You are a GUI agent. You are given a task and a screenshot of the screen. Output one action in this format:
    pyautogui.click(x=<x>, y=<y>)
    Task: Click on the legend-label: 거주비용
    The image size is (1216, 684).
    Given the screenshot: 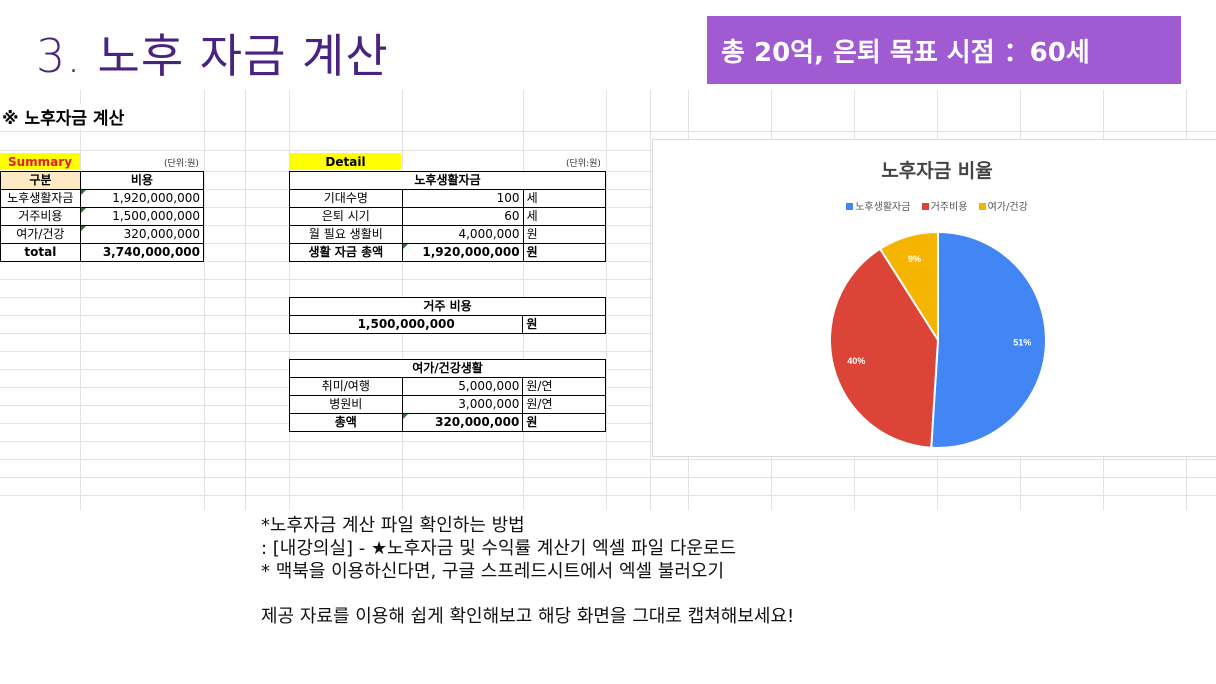 What is the action you would take?
    pyautogui.click(x=949, y=207)
    